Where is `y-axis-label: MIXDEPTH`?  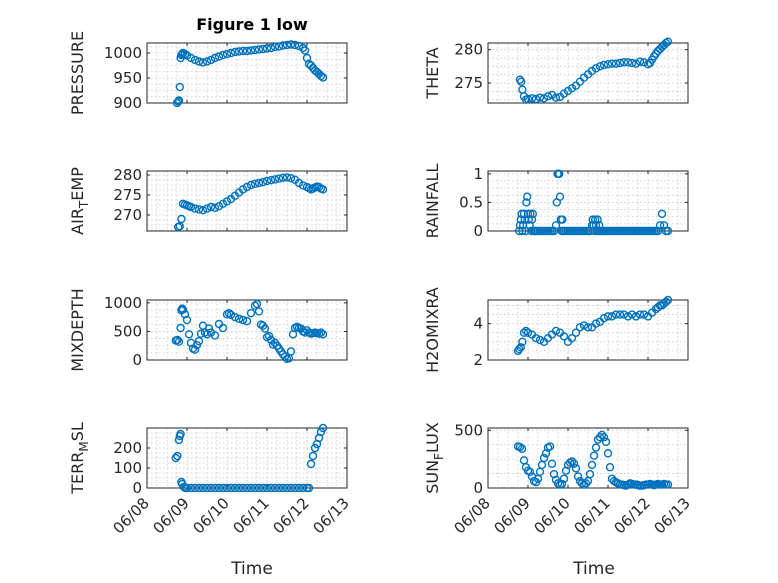 y-axis-label: MIXDEPTH is located at coordinates (77, 329).